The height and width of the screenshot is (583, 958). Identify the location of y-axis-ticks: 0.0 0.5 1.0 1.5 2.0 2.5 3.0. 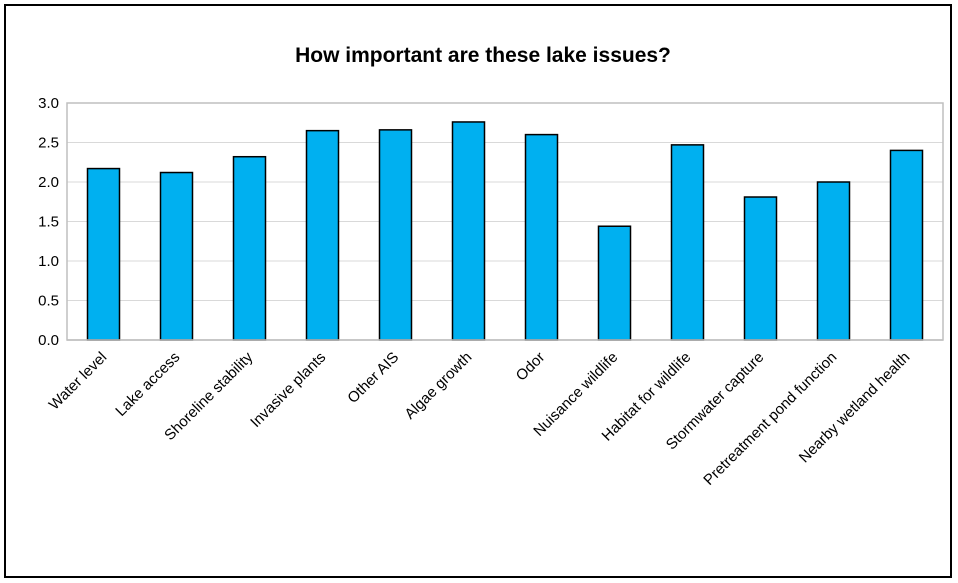
(48, 222).